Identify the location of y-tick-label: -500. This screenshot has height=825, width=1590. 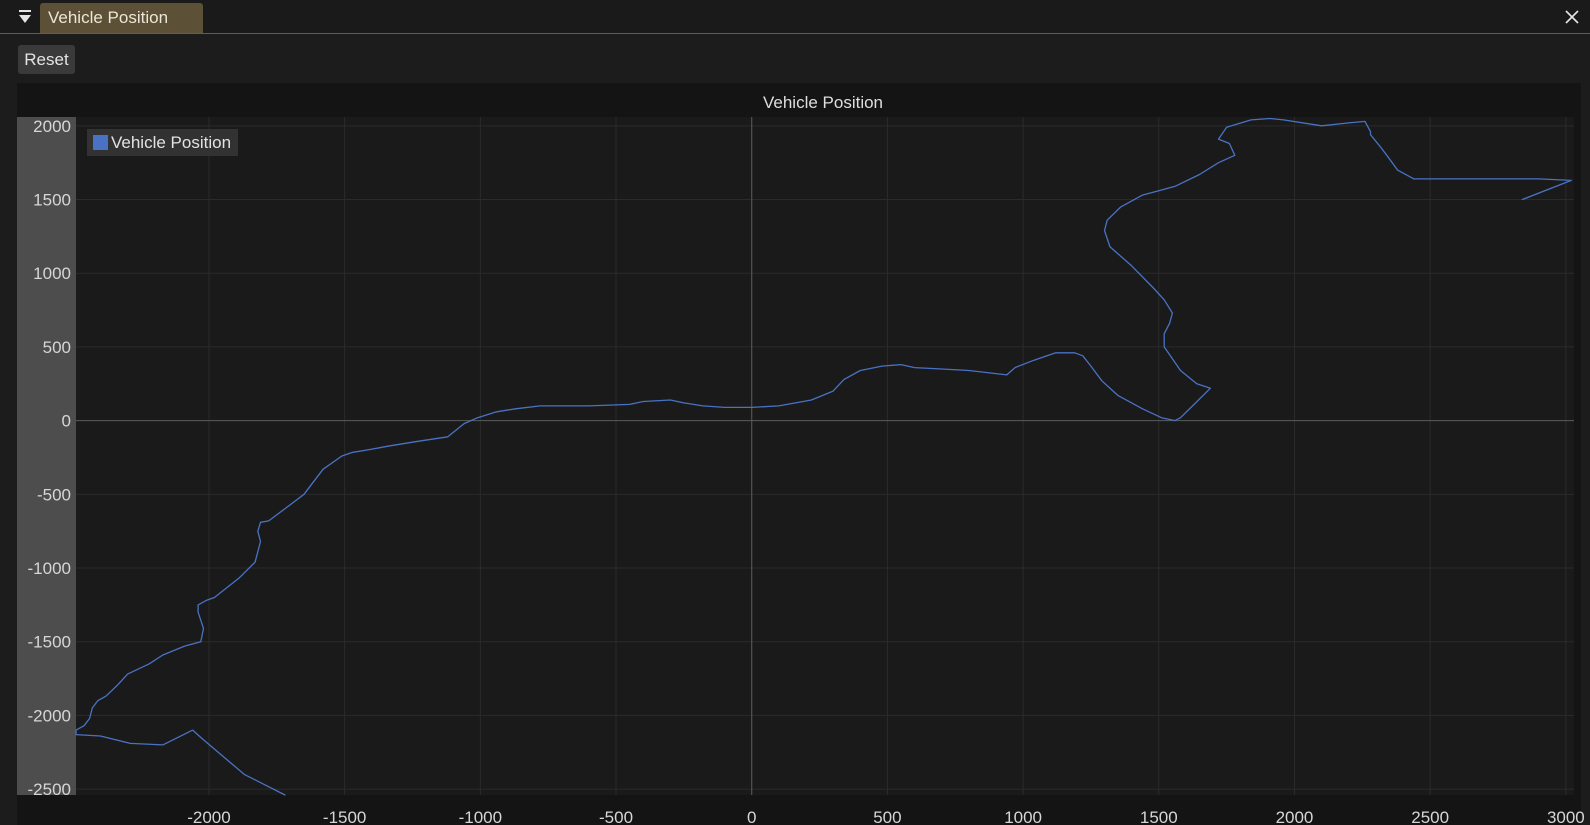
(54, 494).